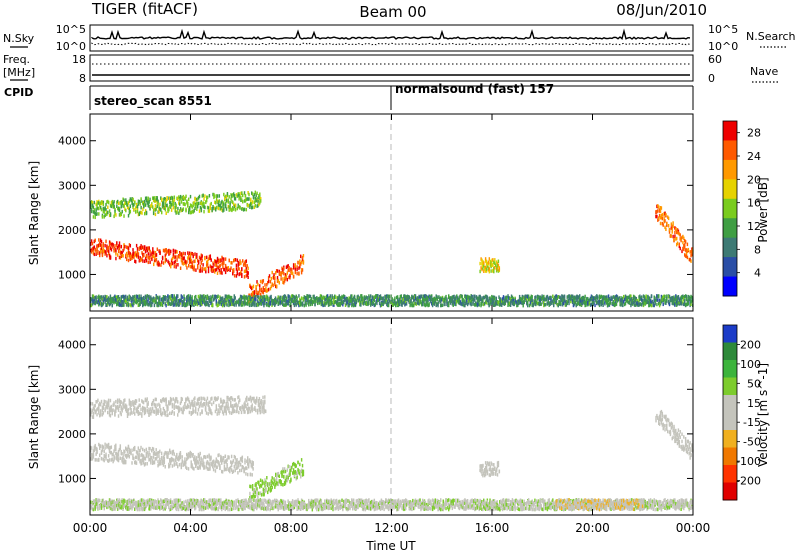 The image size is (800, 554). Describe the element at coordinates (730, 189) in the screenshot. I see `colorbar-bin` at that location.